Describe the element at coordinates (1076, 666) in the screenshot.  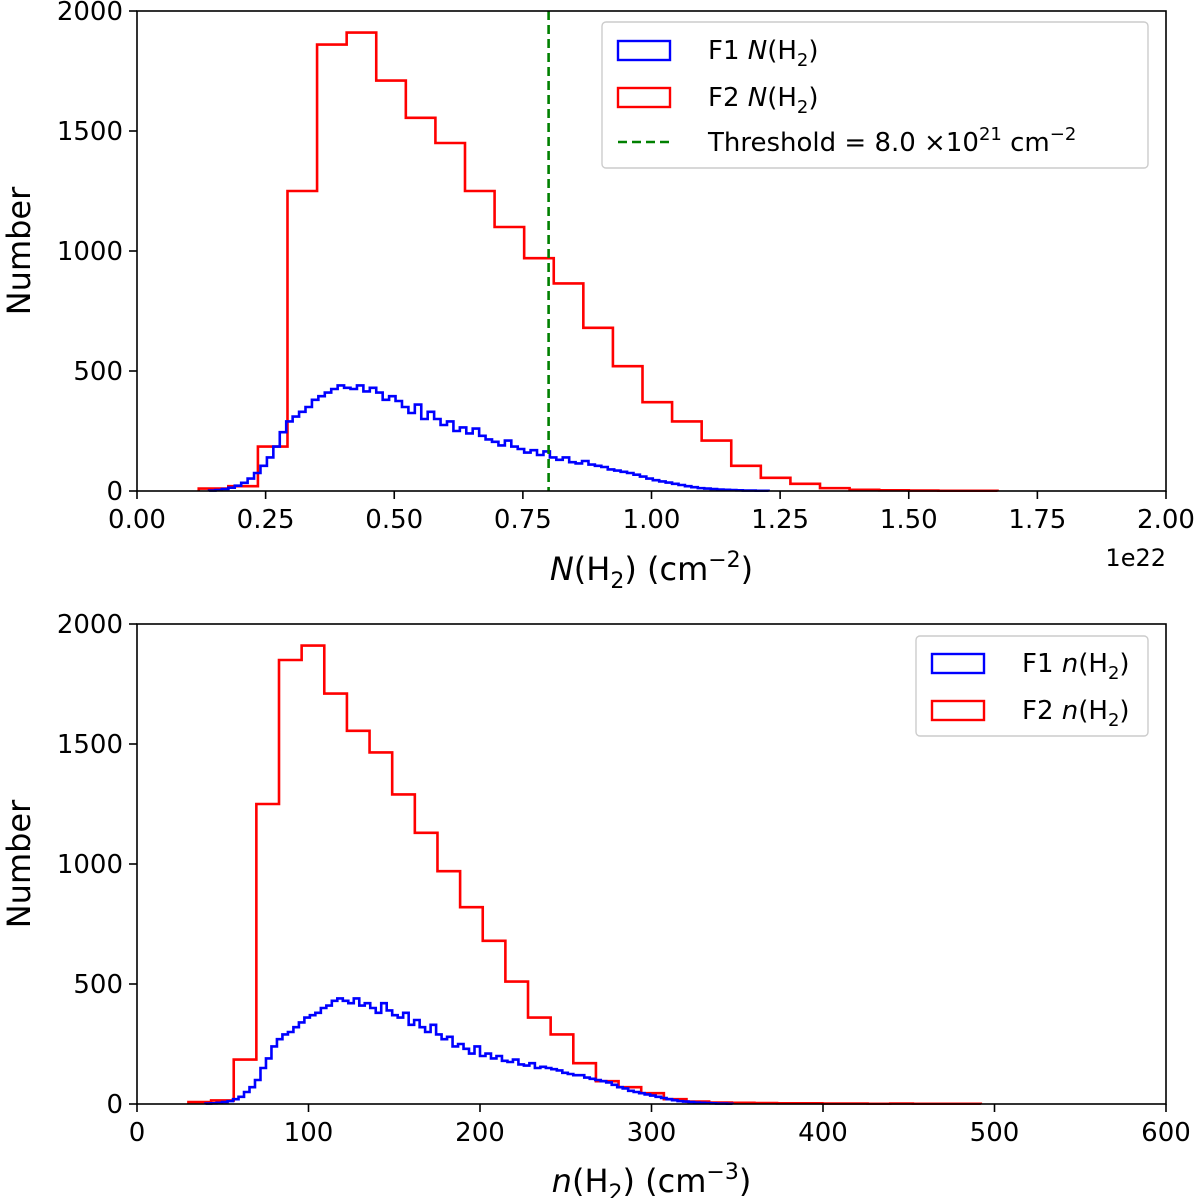
I see `legend-f1-label: F1 n(H2)` at that location.